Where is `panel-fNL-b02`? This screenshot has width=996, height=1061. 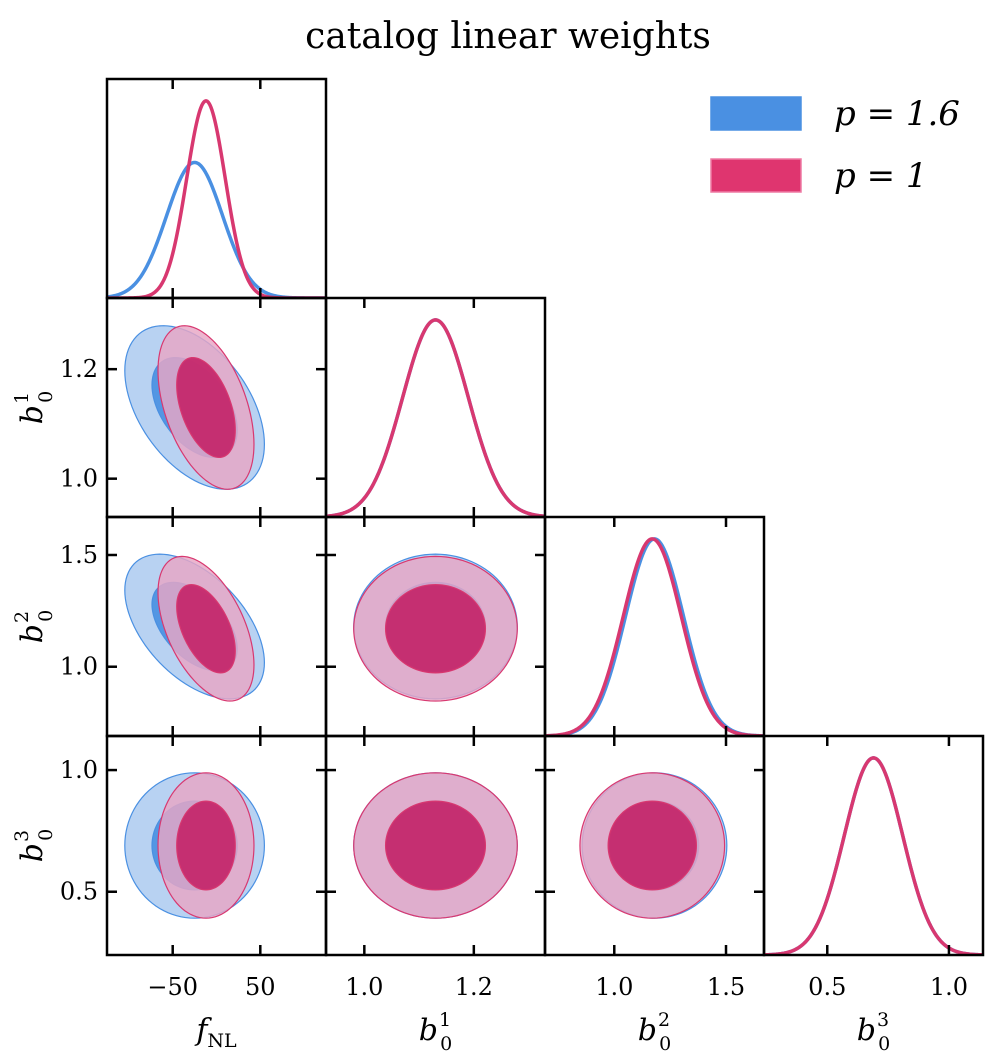 panel-fNL-b02 is located at coordinates (216, 626).